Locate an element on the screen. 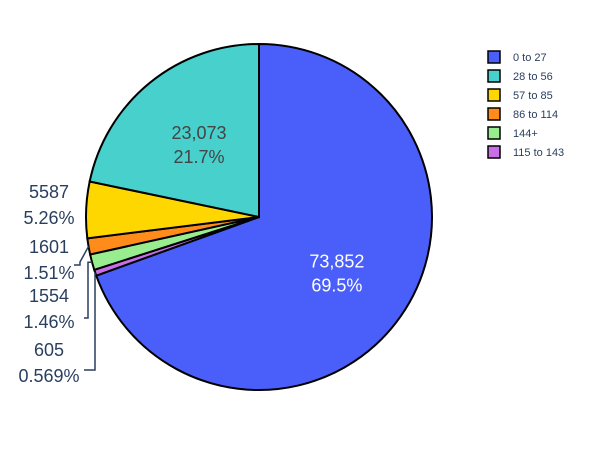 The image size is (593, 451). legend-item-0-to-27: 0 to 27 is located at coordinates (517, 57).